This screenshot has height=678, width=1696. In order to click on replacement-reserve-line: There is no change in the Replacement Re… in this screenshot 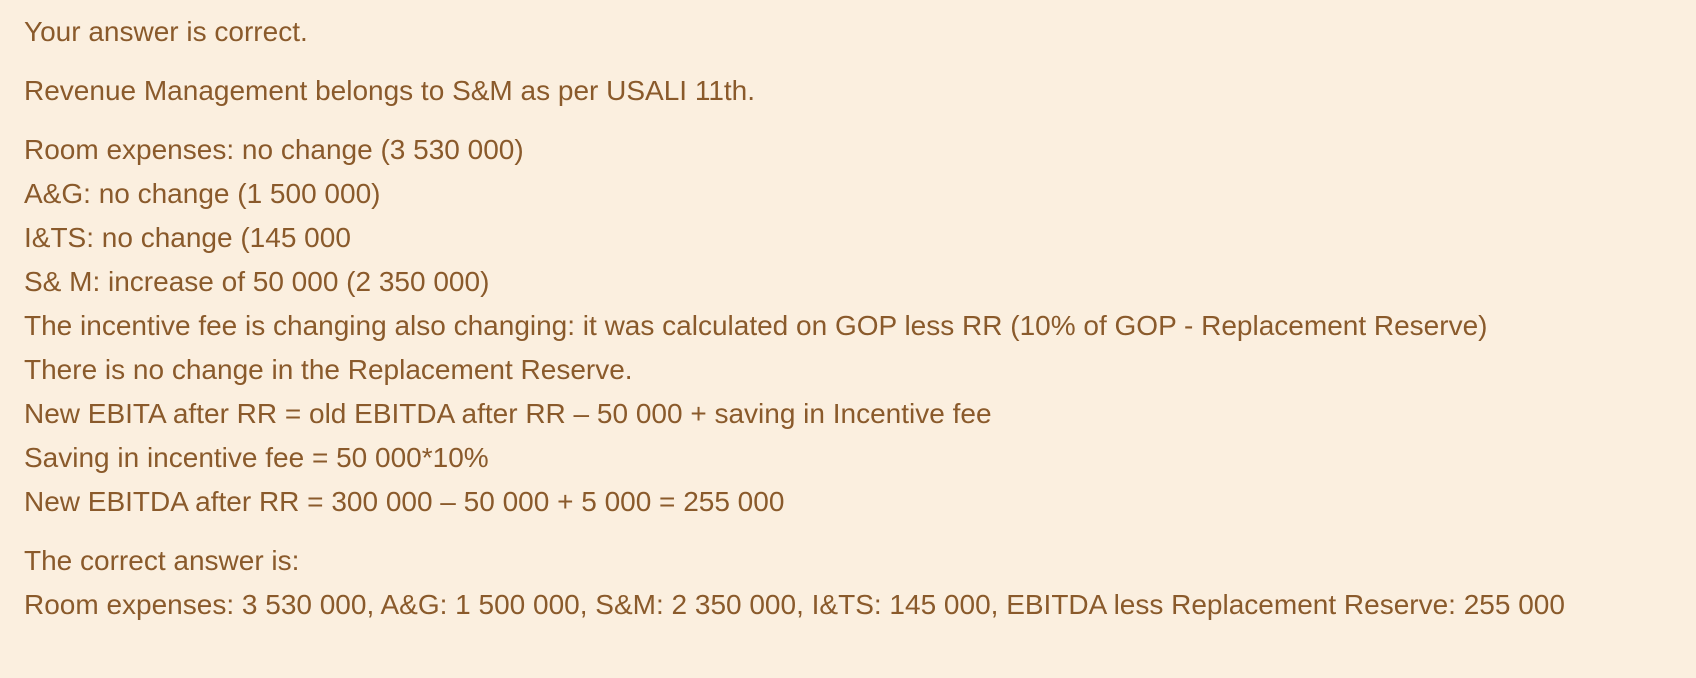, I will do `click(328, 369)`.